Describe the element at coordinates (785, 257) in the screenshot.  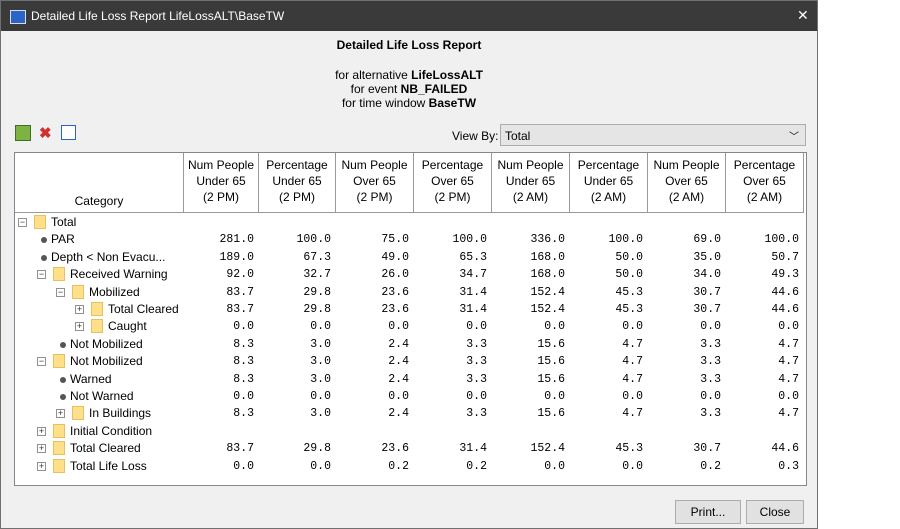
I see `cell-value: 50.7` at that location.